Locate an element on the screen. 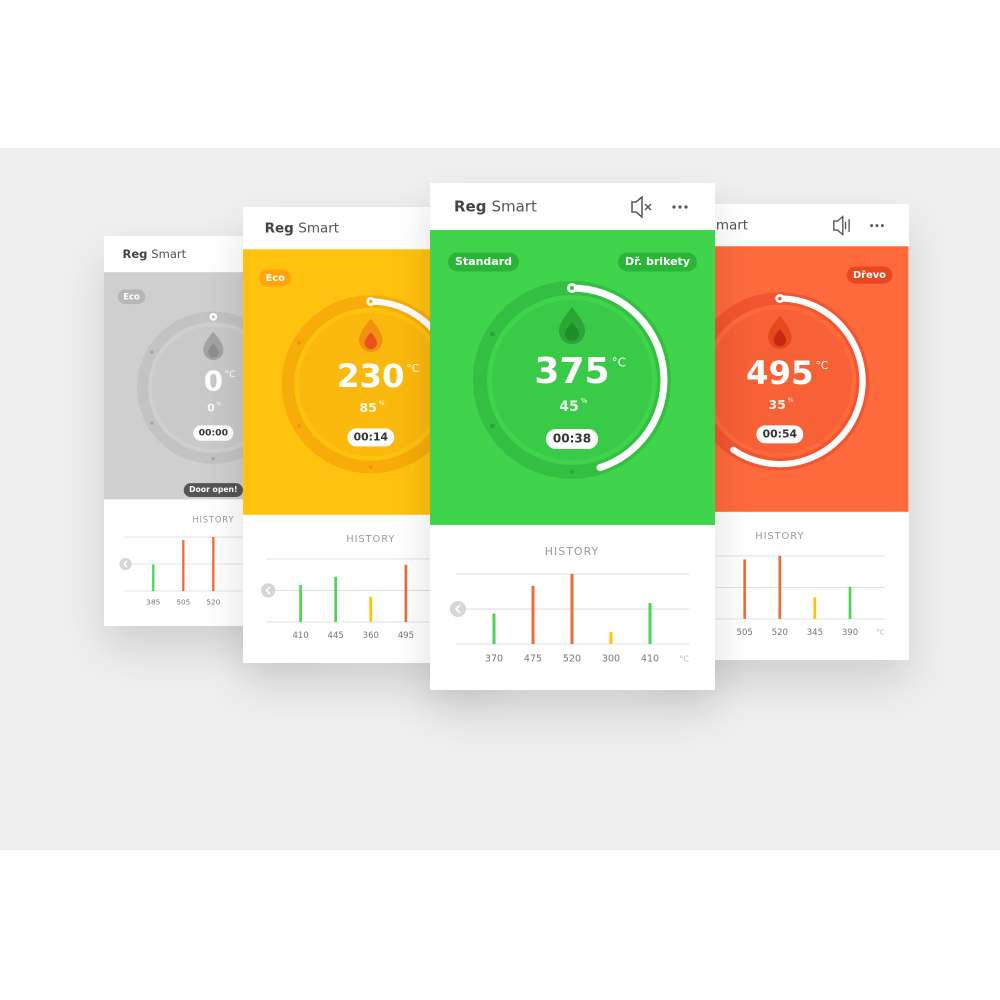 The width and height of the screenshot is (1000, 1000). timer: 00:14 is located at coordinates (371, 436).